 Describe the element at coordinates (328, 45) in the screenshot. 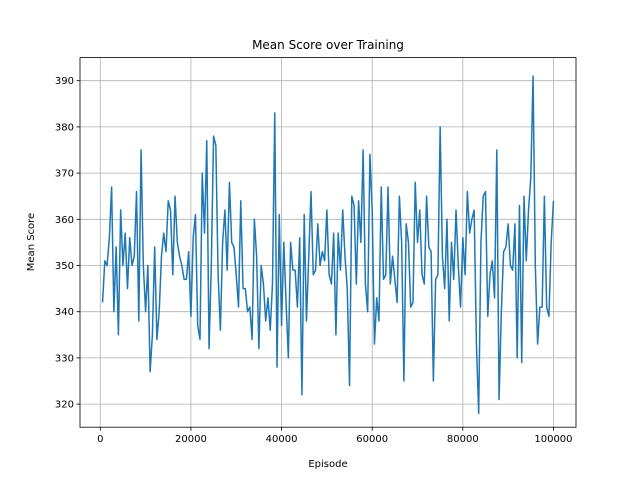

I see `chart-title: Mean Score over Training` at that location.